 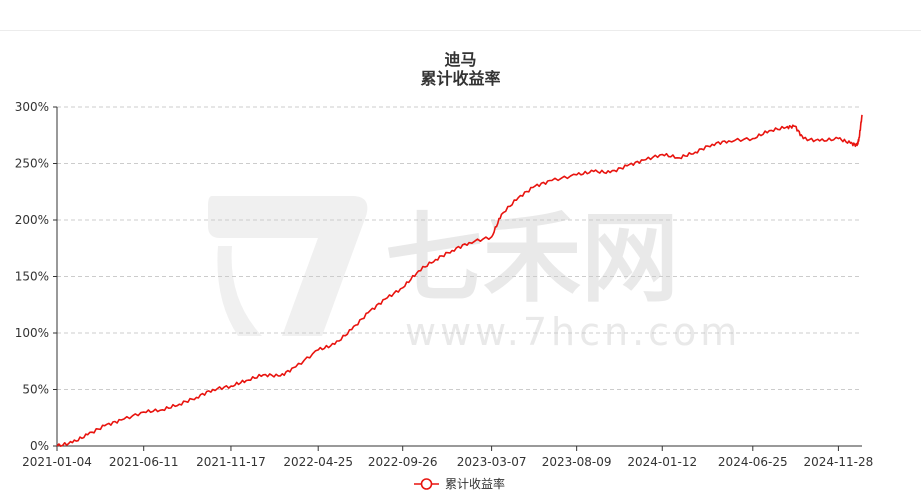 I want to click on watermark-url: www.7hcn.com, so click(x=573, y=332).